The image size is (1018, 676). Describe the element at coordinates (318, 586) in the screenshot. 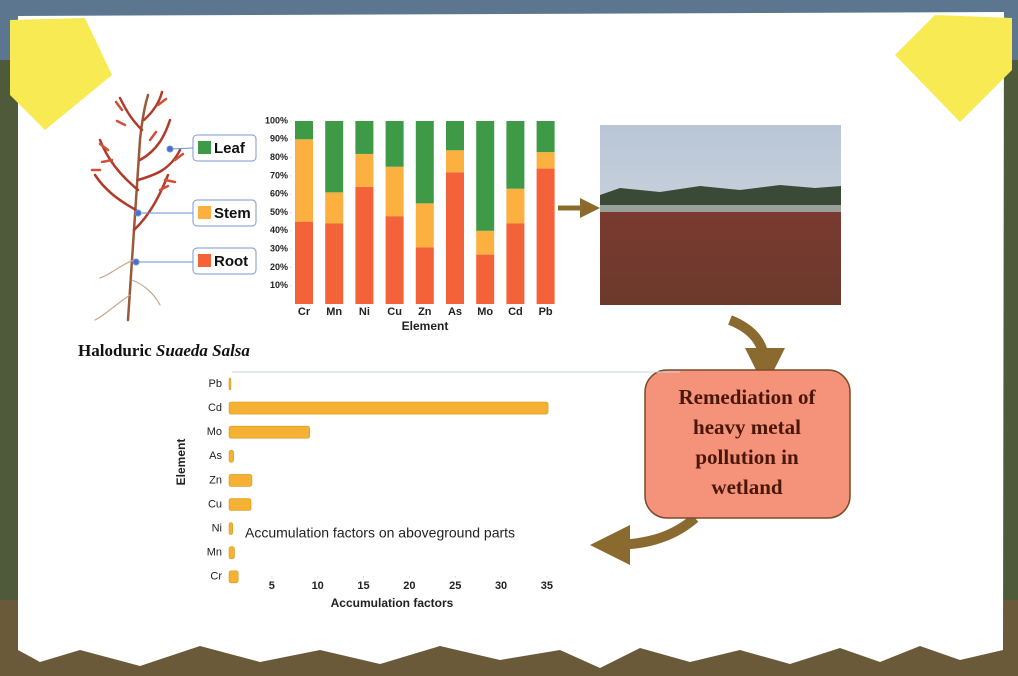

I see `x-tick-label: 10` at that location.